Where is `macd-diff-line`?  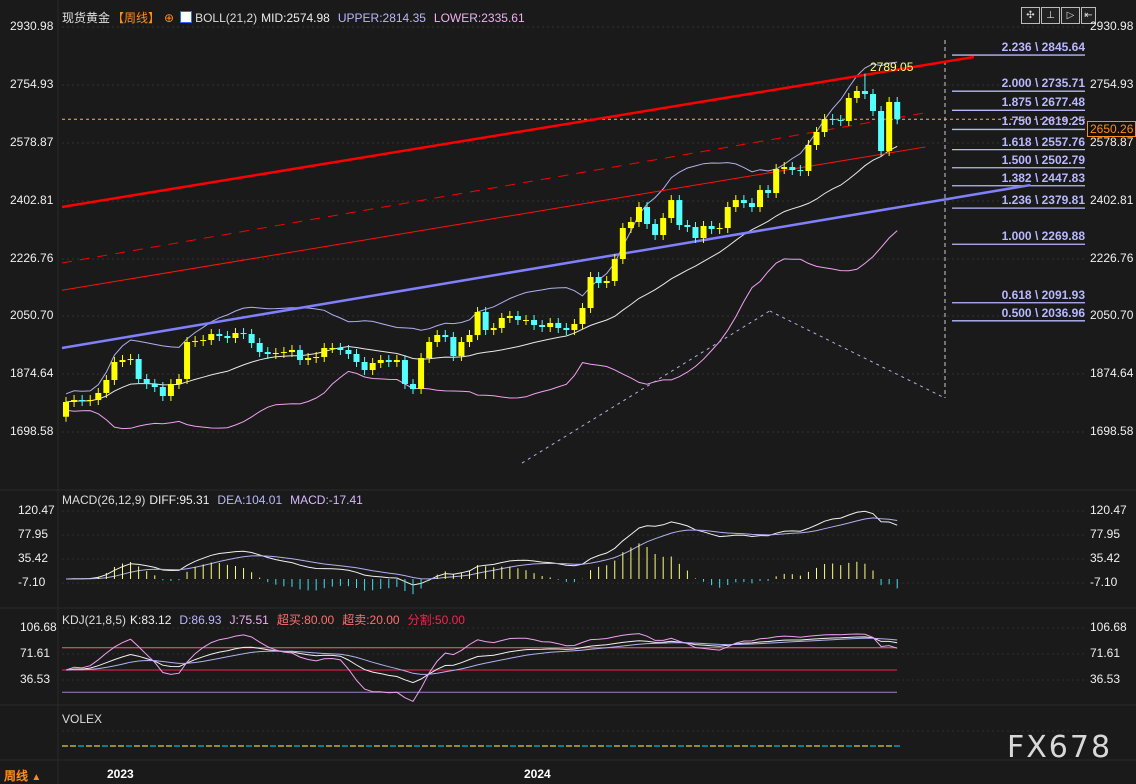
macd-diff-line is located at coordinates (481, 548).